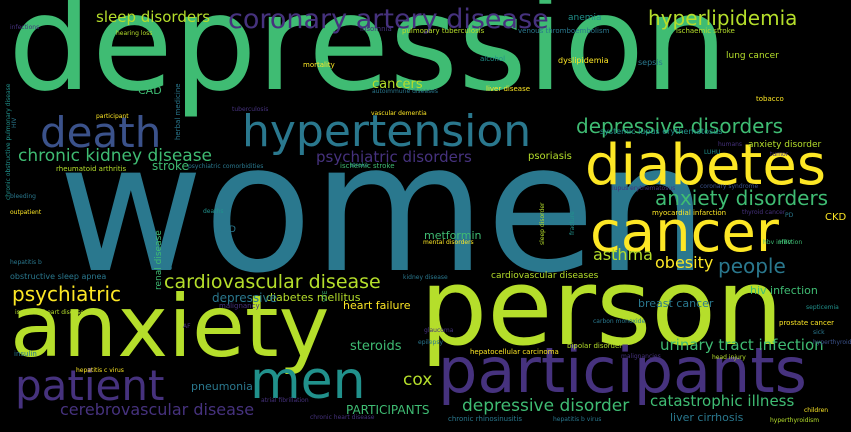 Image resolution: width=851 pixels, height=432 pixels. Describe the element at coordinates (785, 145) in the screenshot. I see `word: anxiety disorder` at that location.